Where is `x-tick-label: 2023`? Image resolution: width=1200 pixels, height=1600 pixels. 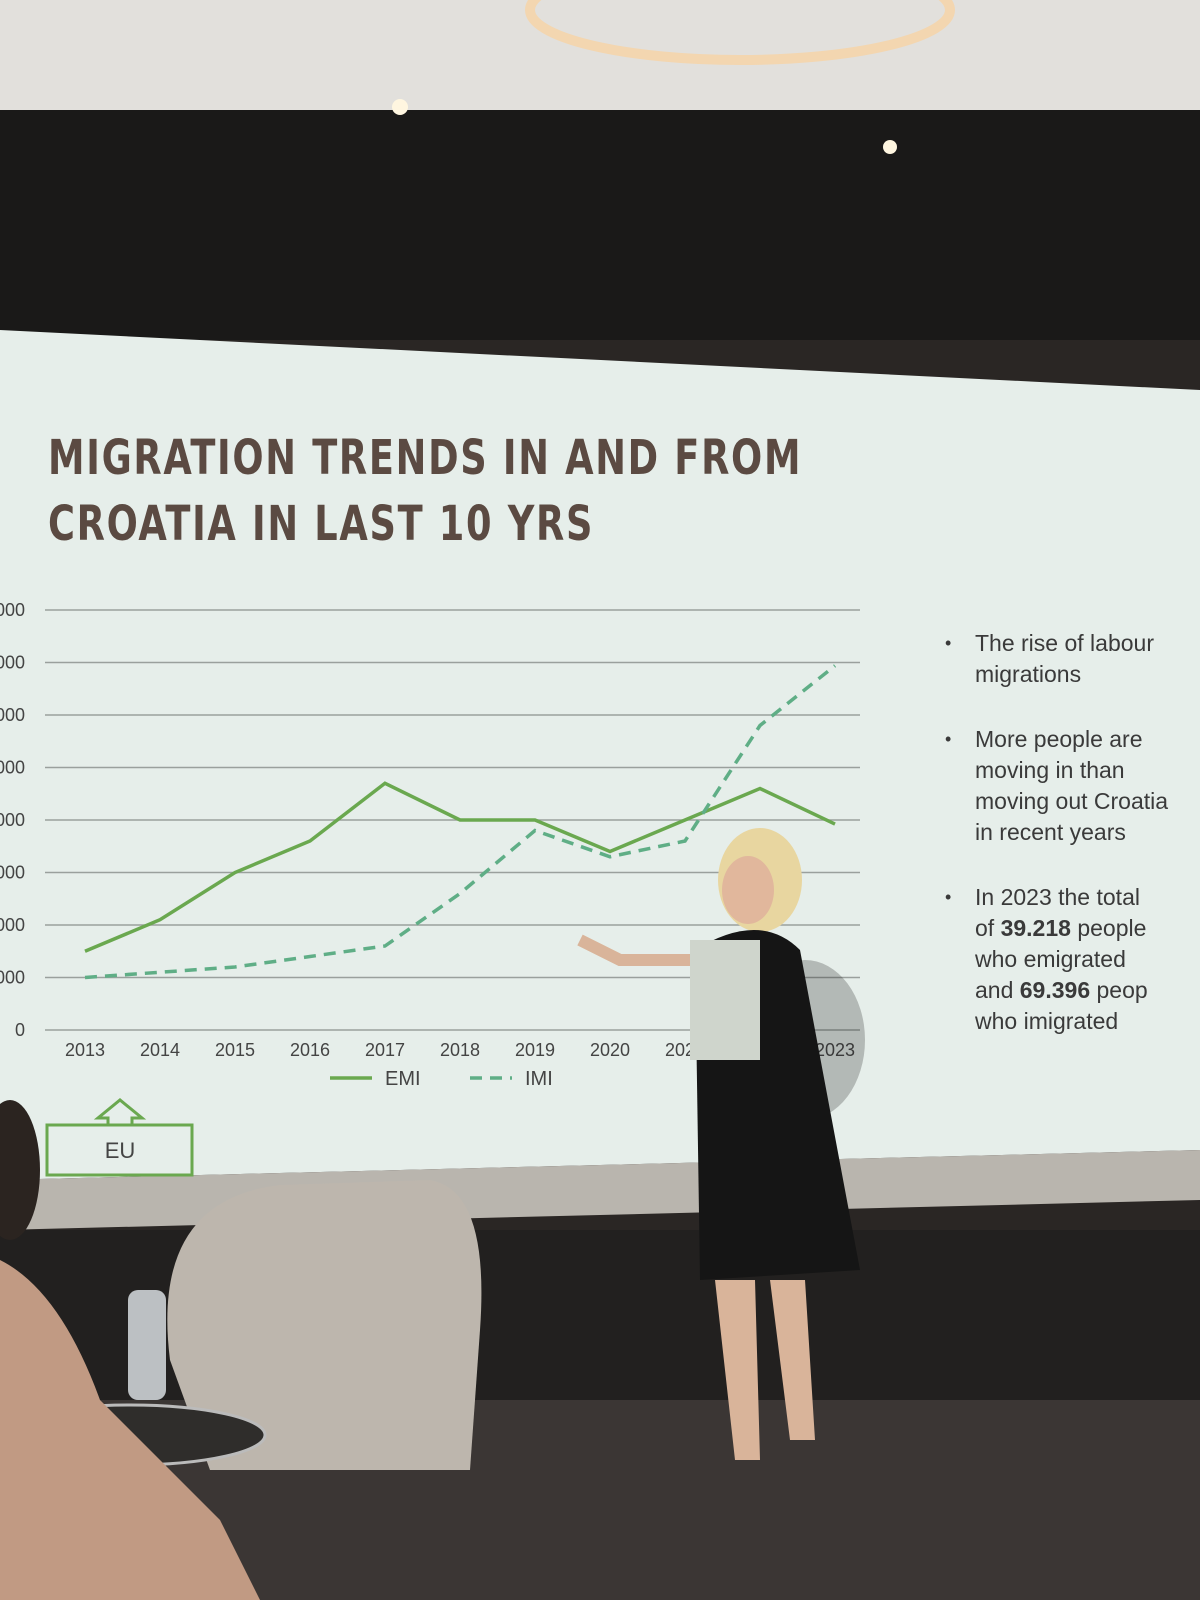 x-tick-label: 2023 is located at coordinates (835, 1050).